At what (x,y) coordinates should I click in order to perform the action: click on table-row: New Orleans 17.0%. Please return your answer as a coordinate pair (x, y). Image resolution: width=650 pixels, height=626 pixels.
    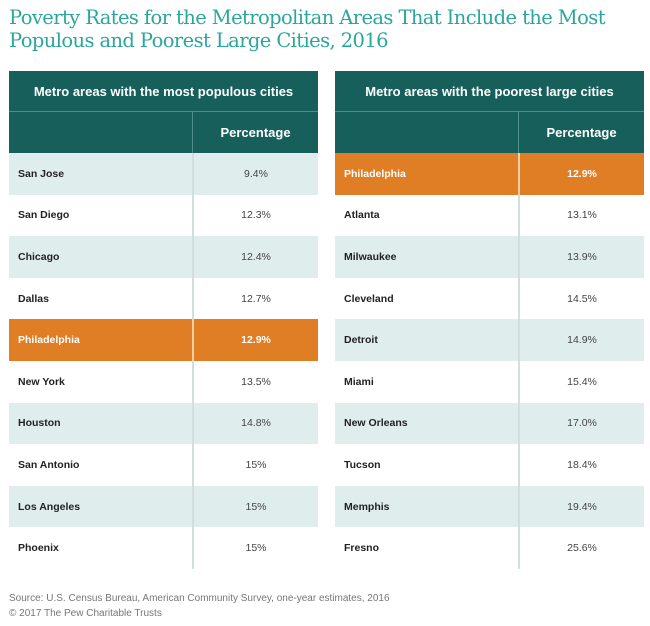
    Looking at the image, I should click on (489, 423).